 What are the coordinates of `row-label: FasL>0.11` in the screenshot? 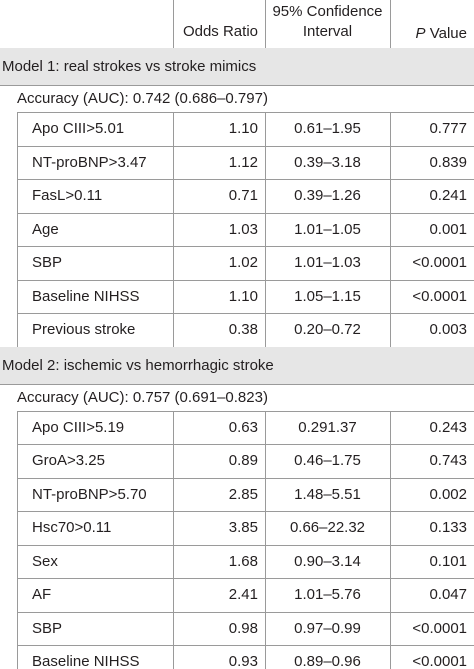 It's located at (67, 196).